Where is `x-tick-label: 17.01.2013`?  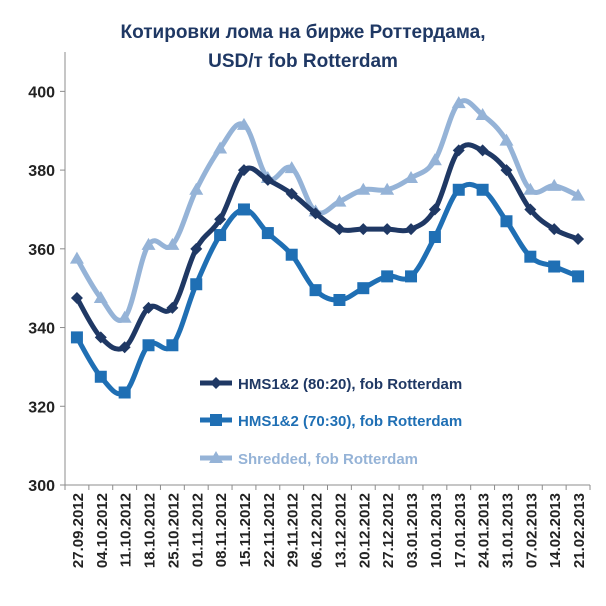 x-tick-label: 17.01.2013 is located at coordinates (460, 530).